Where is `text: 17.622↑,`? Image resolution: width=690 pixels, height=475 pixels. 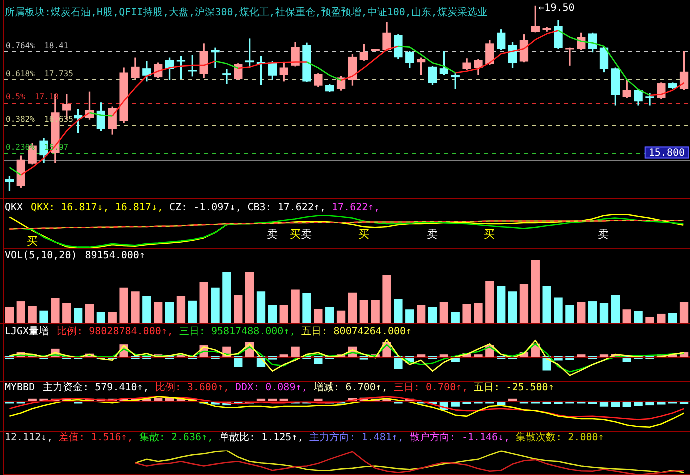 text: 17.622↑, is located at coordinates (356, 208).